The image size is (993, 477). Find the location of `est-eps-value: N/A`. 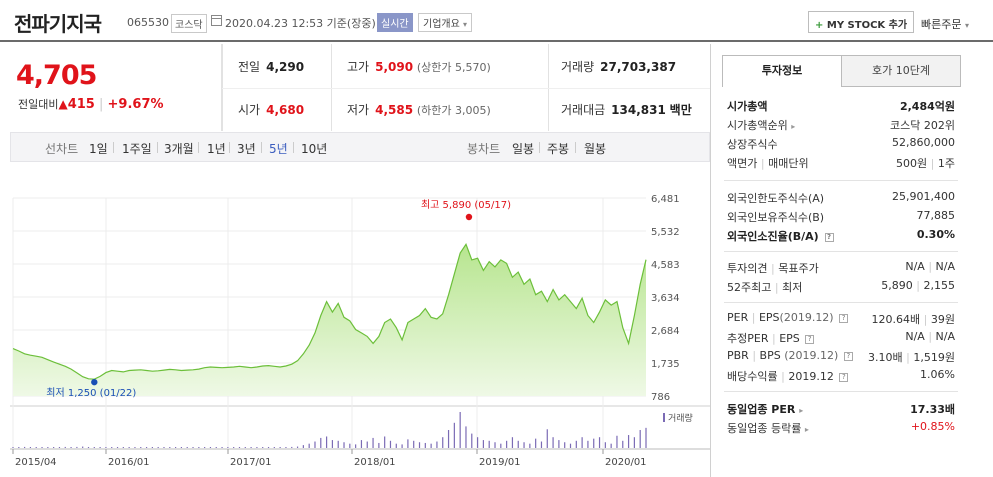

est-eps-value: N/A is located at coordinates (945, 336).